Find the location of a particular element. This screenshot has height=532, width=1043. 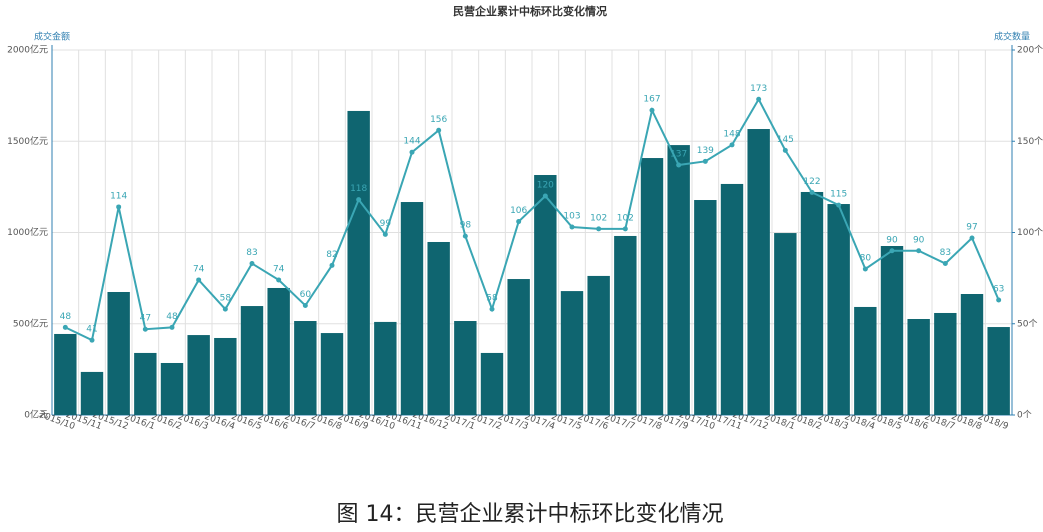

chart-title: 民营企业累计中标环比变化情况 is located at coordinates (530, 11).